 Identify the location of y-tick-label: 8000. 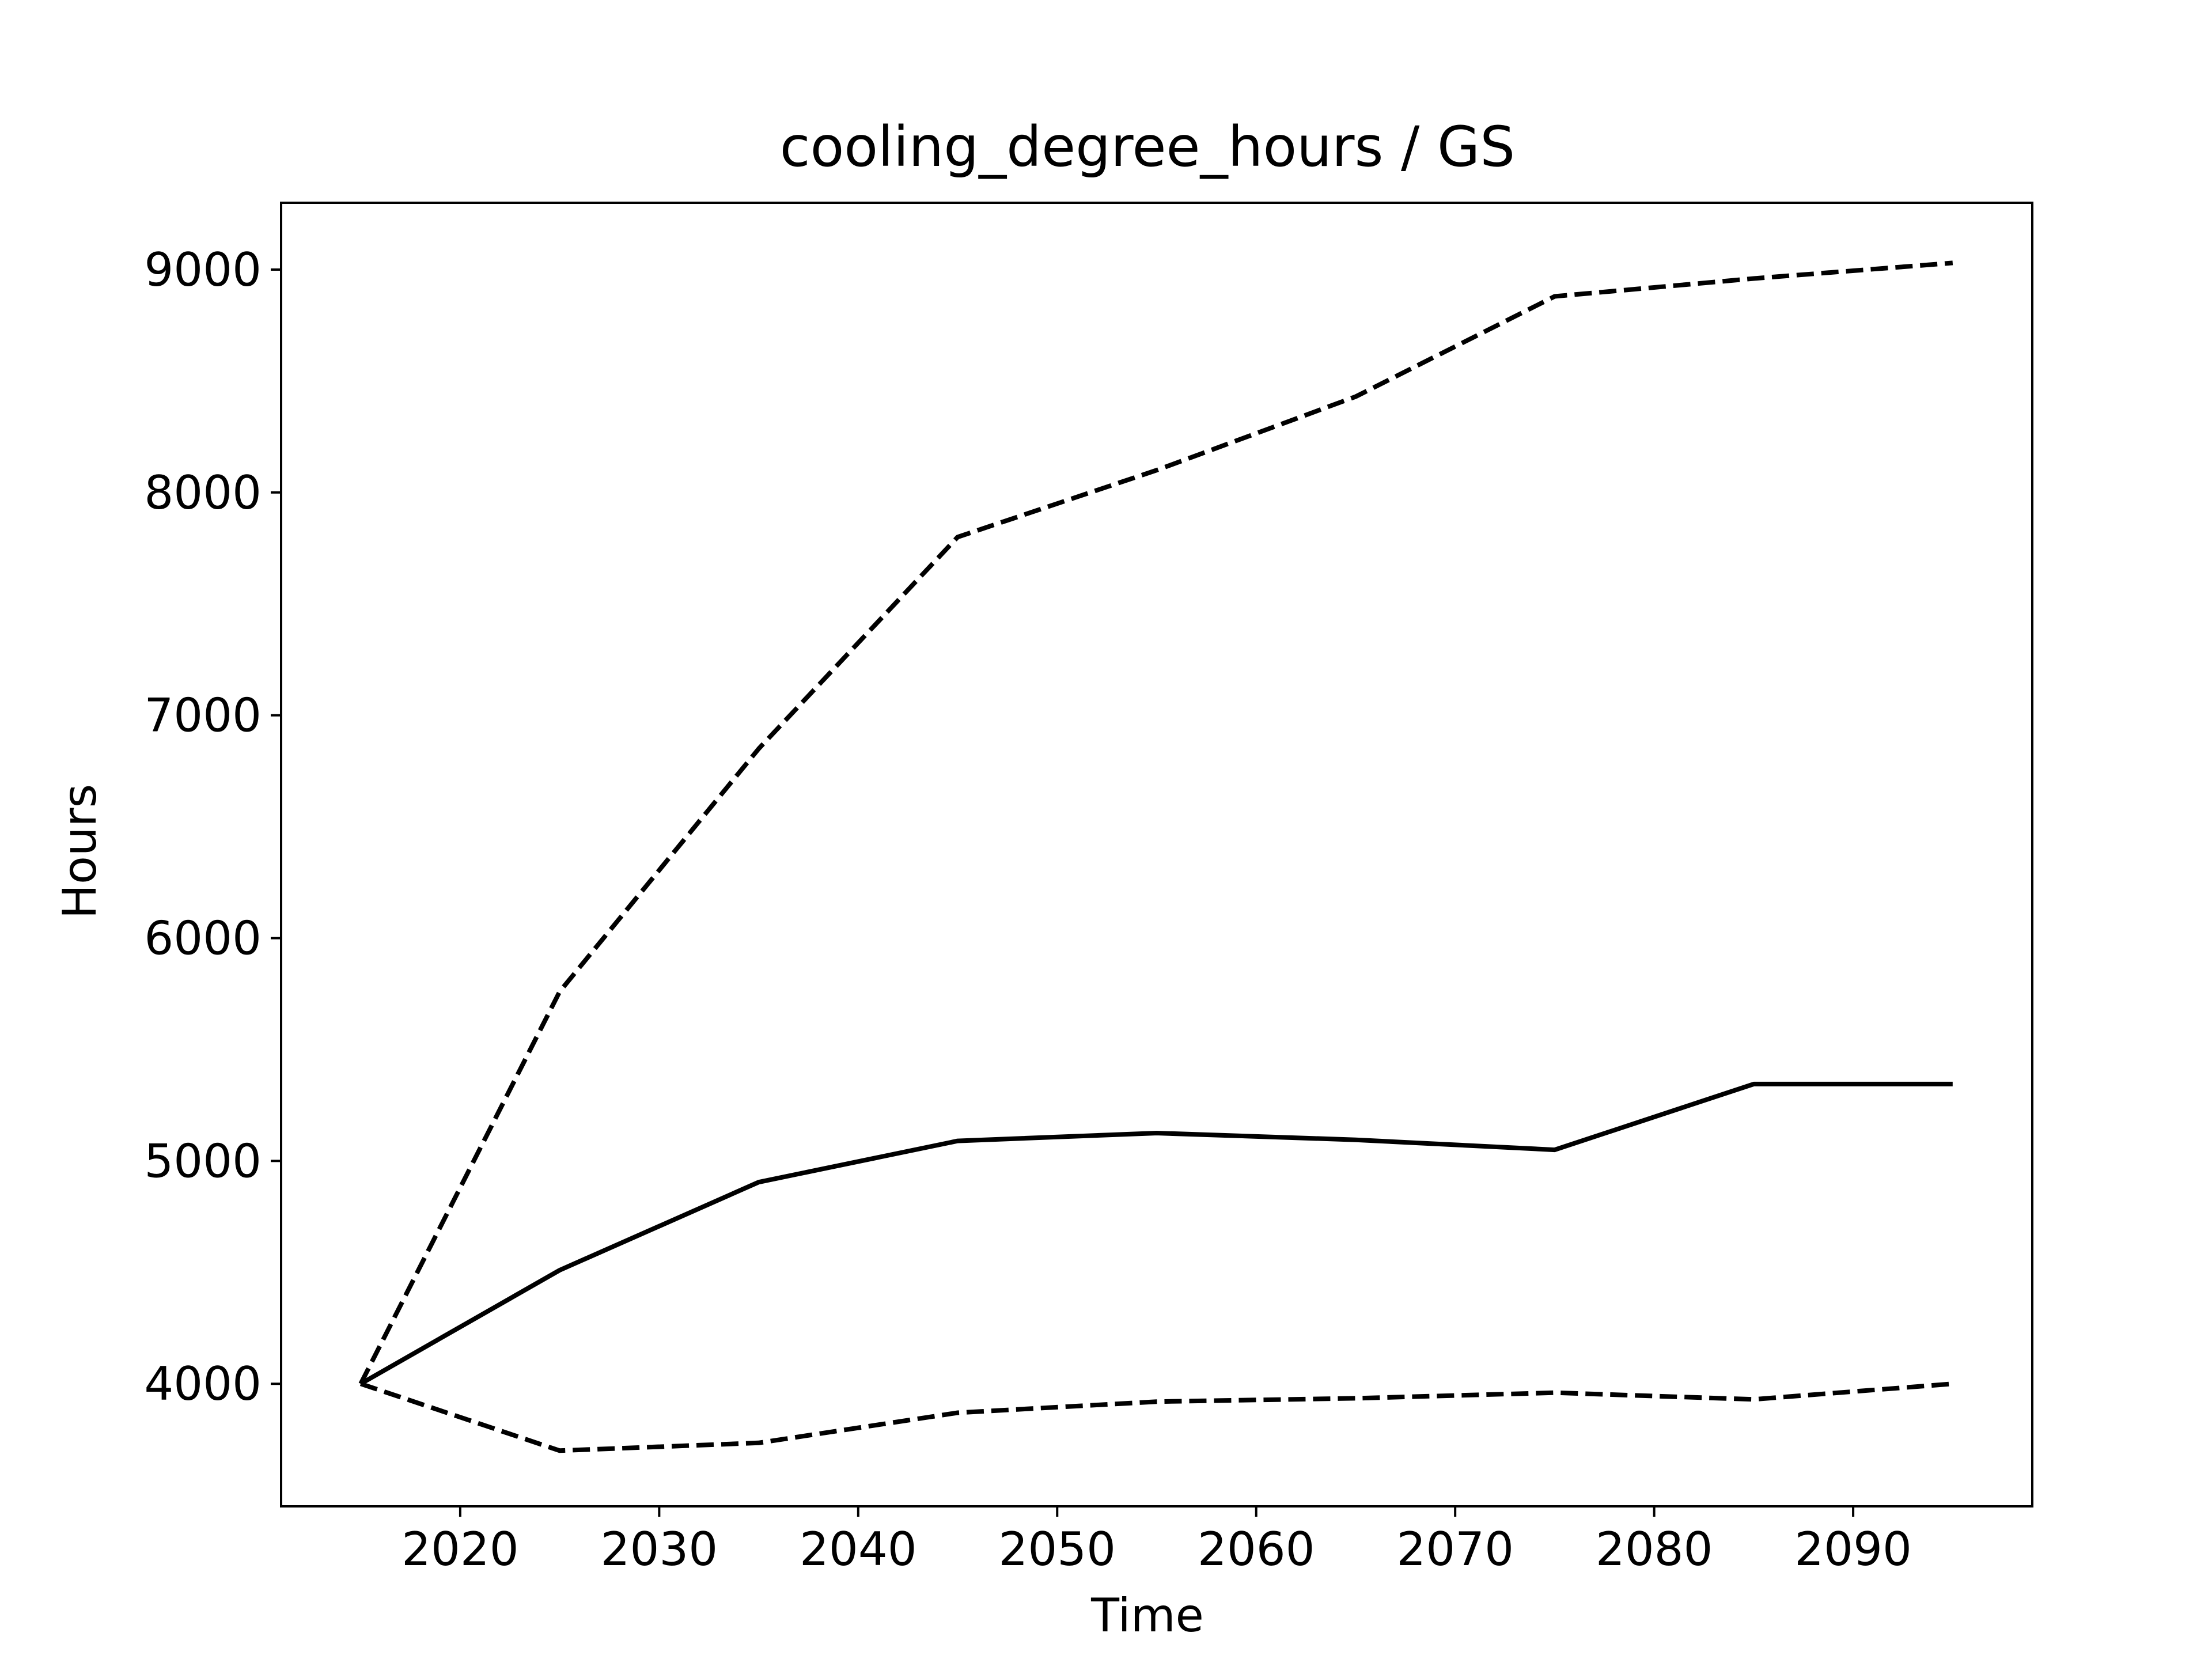
(203, 493).